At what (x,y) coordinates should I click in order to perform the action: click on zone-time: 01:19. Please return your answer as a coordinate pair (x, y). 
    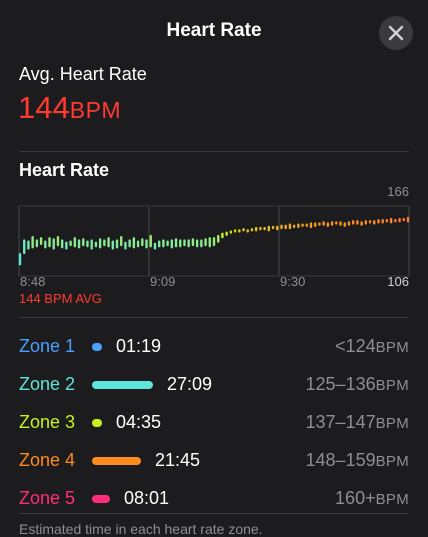
    Looking at the image, I should click on (139, 346).